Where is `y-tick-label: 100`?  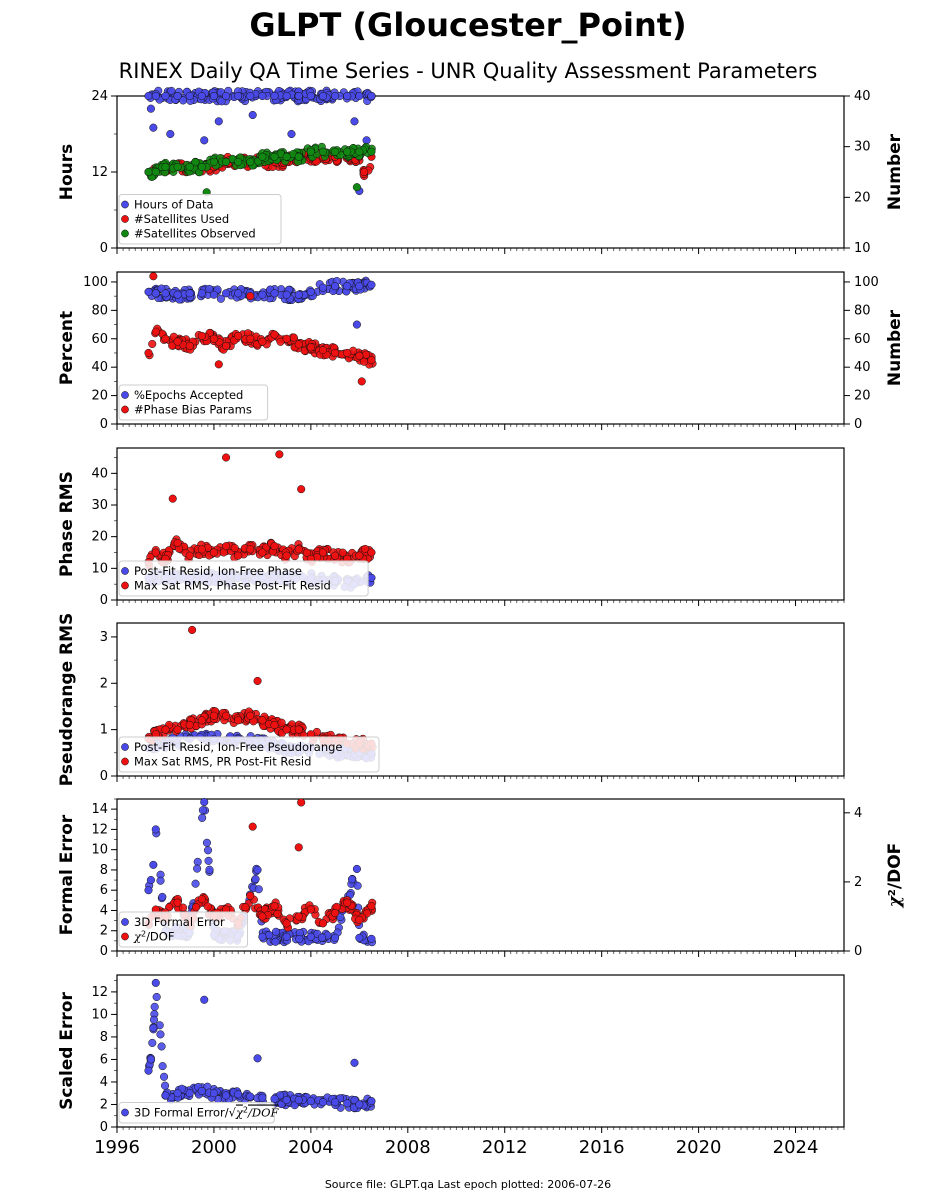 y-tick-label: 100 is located at coordinates (95, 282).